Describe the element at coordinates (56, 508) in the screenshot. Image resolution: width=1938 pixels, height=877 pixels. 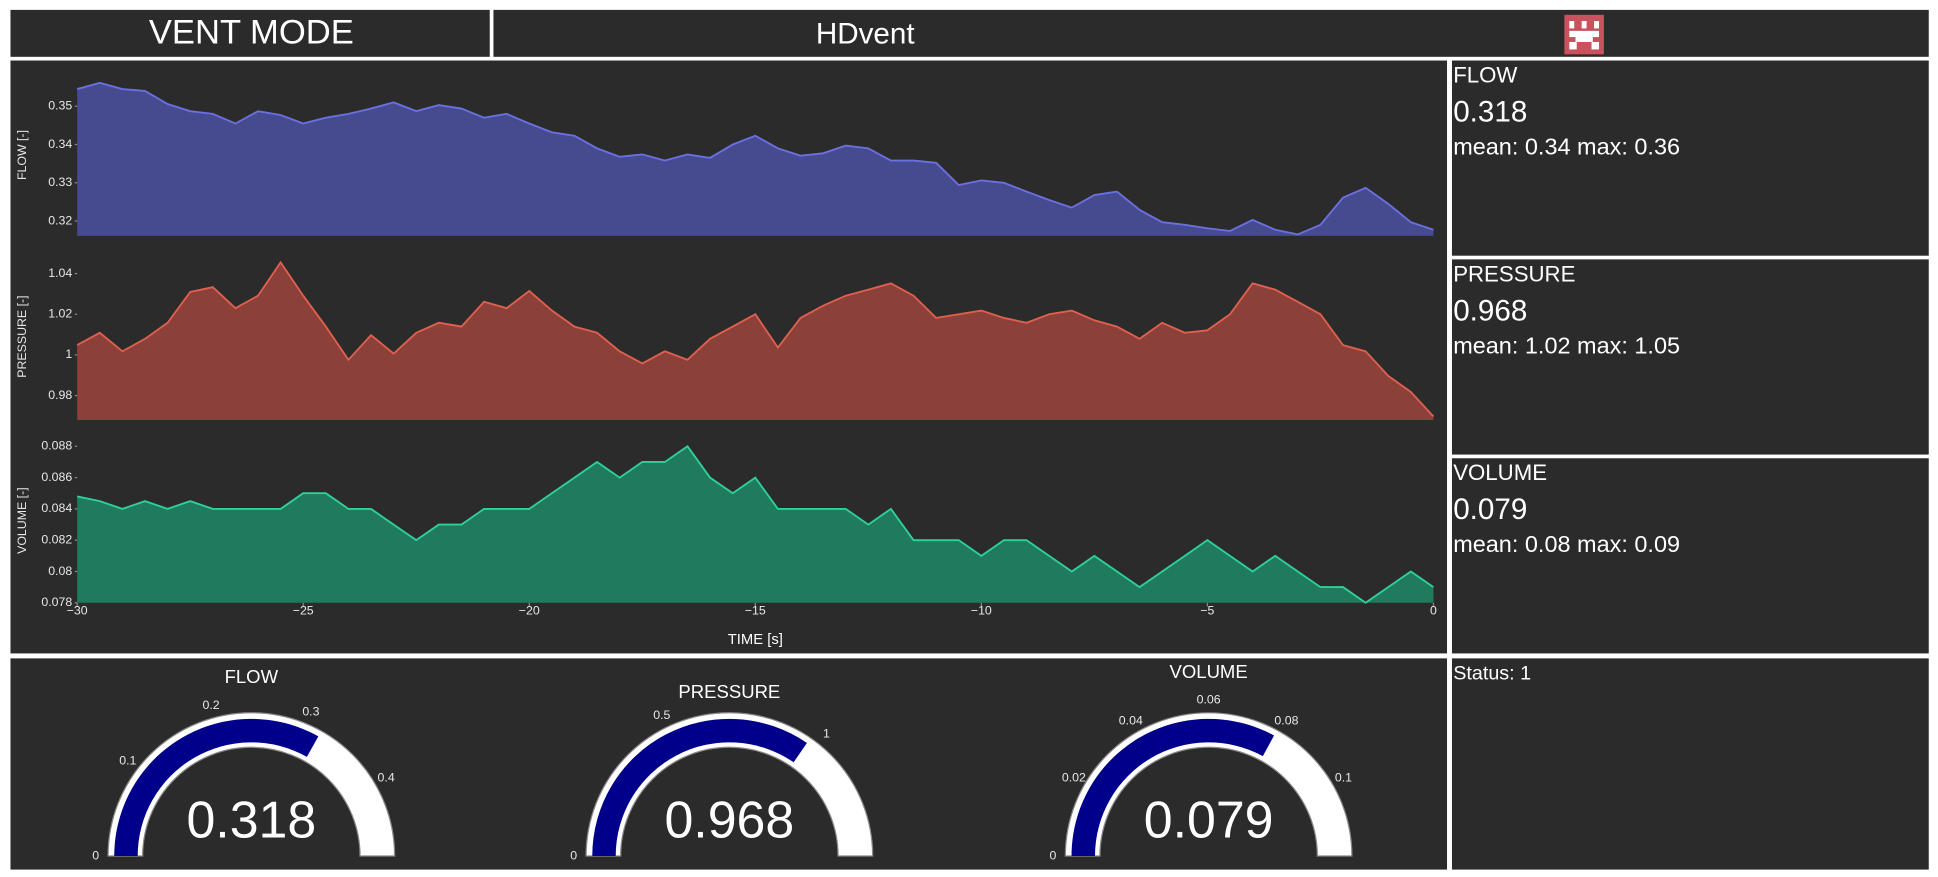
I see `y-tick-label: 0.084` at that location.